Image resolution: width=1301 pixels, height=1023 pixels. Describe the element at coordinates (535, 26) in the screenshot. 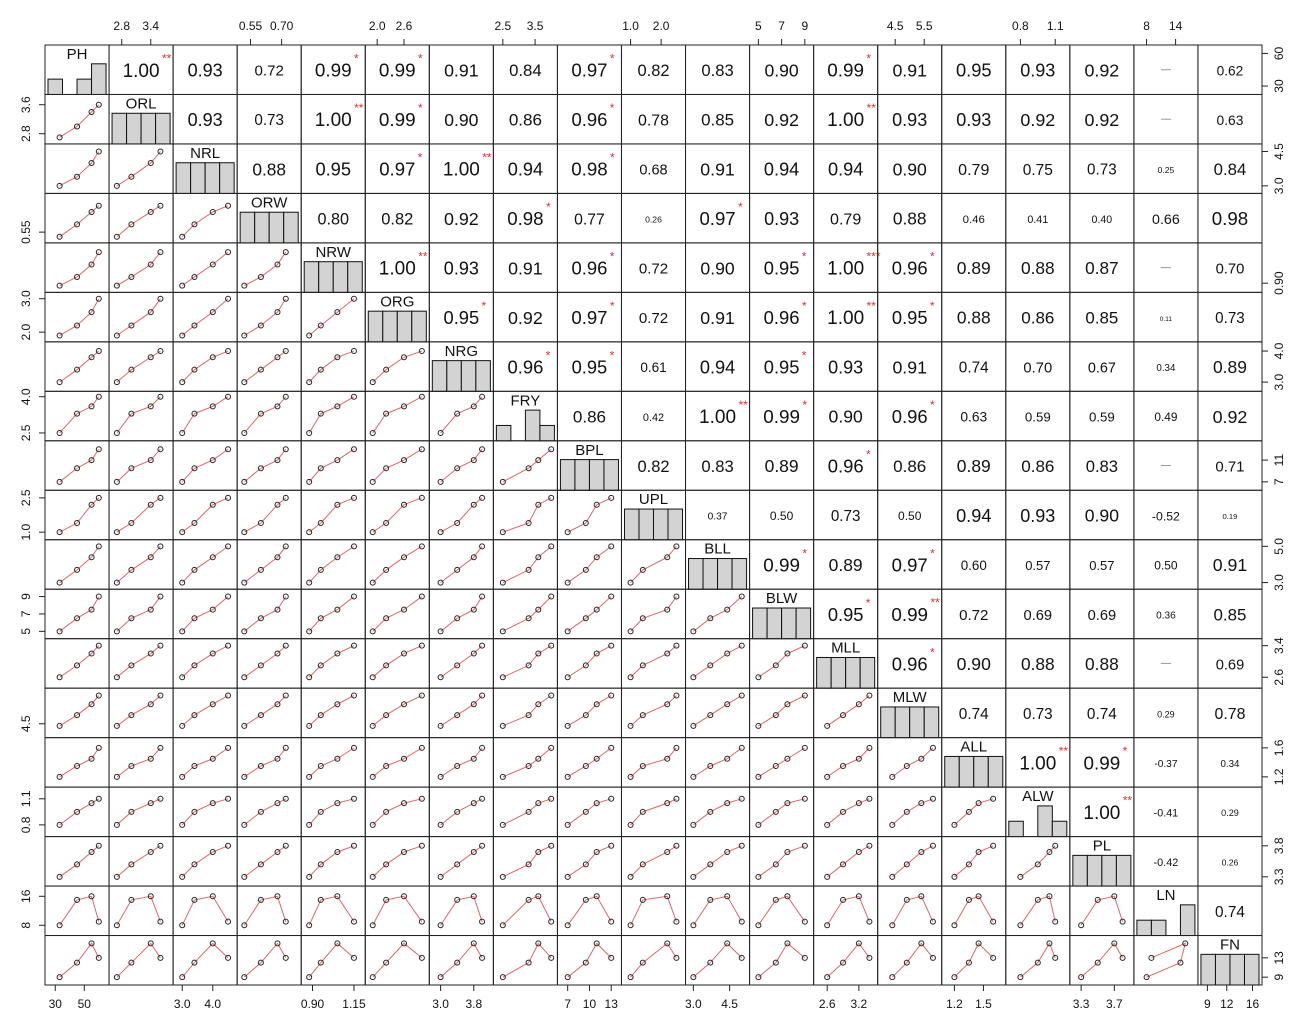

I see `x-tick-label: 3.5` at that location.